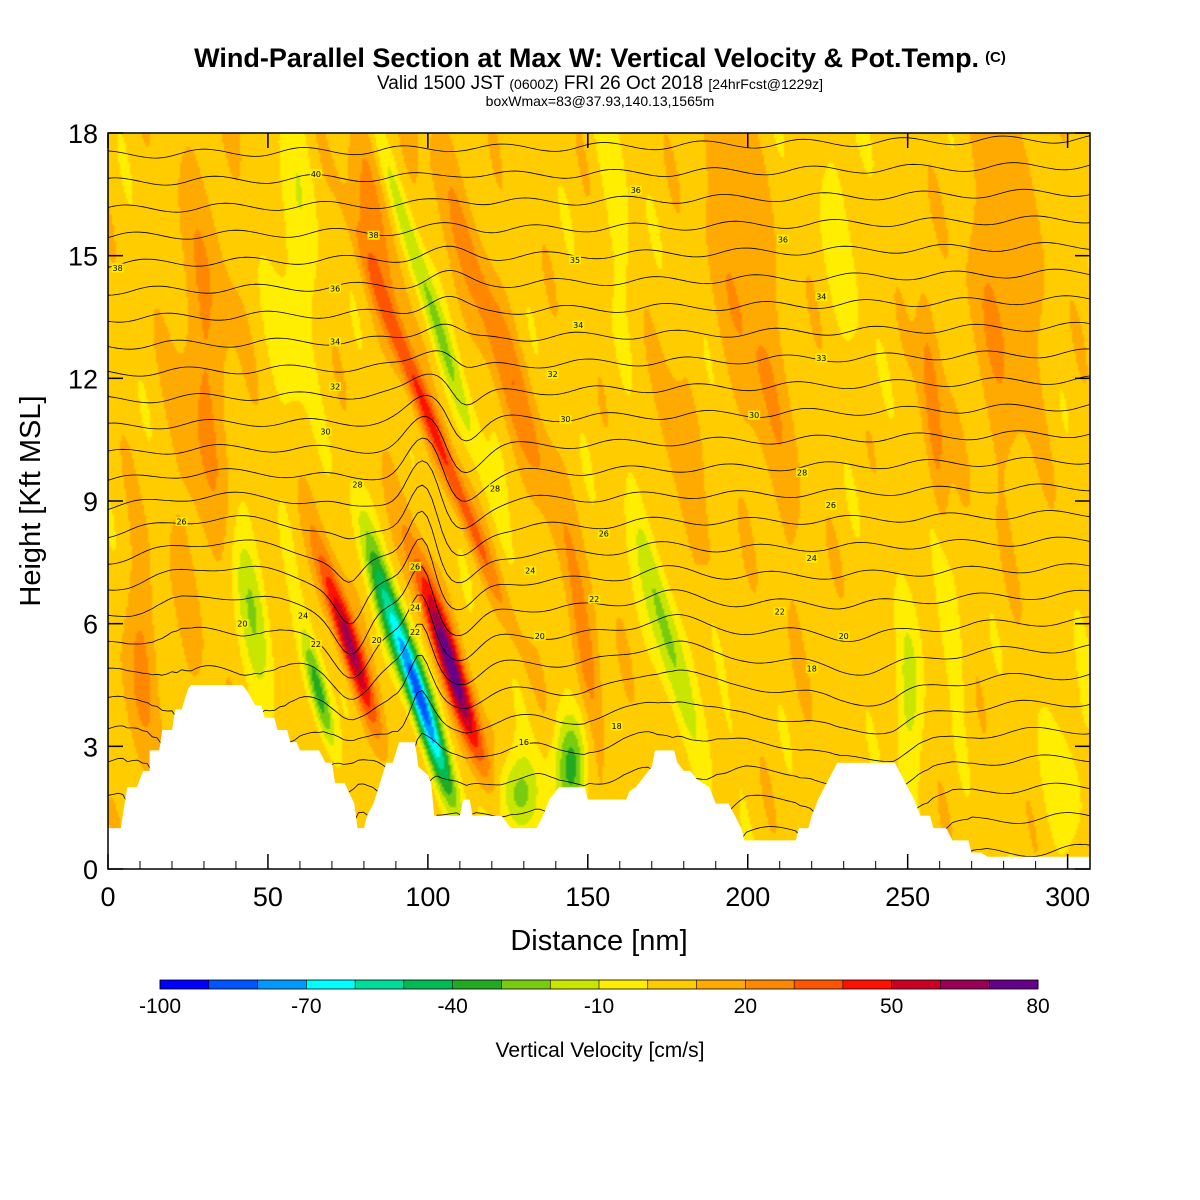  Describe the element at coordinates (427, 897) in the screenshot. I see `x-tick-label: 100` at that location.